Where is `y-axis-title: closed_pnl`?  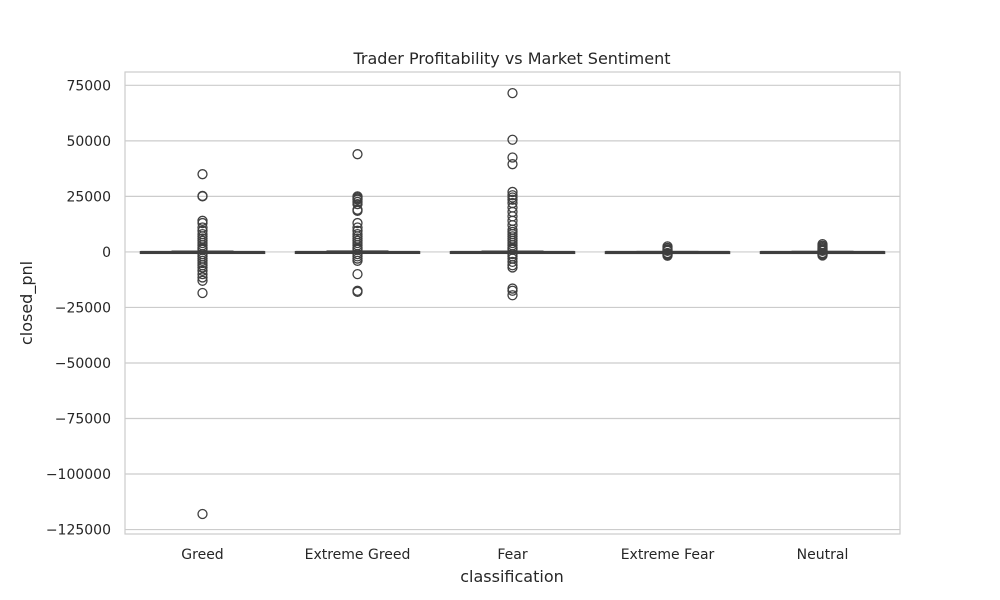 y-axis-title: closed_pnl is located at coordinates (27, 303).